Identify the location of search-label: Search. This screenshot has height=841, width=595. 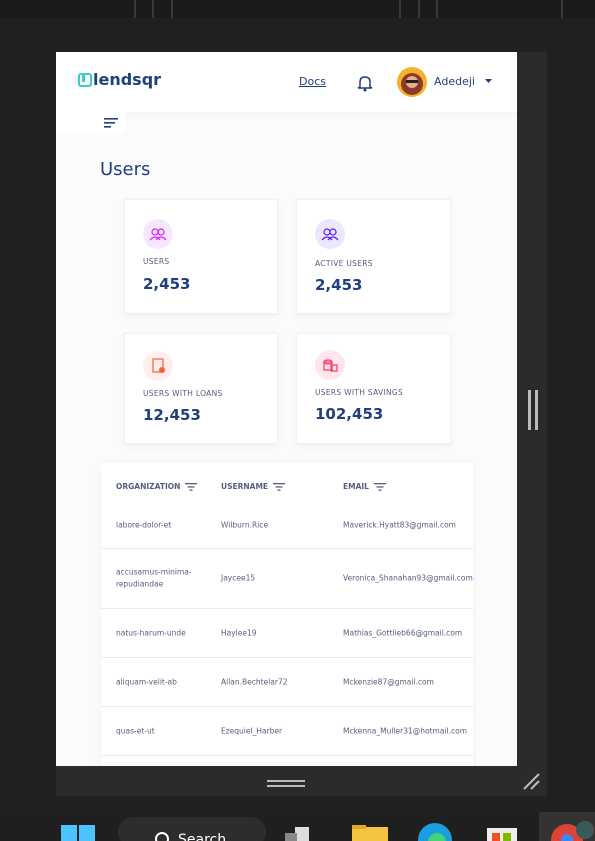
(202, 836).